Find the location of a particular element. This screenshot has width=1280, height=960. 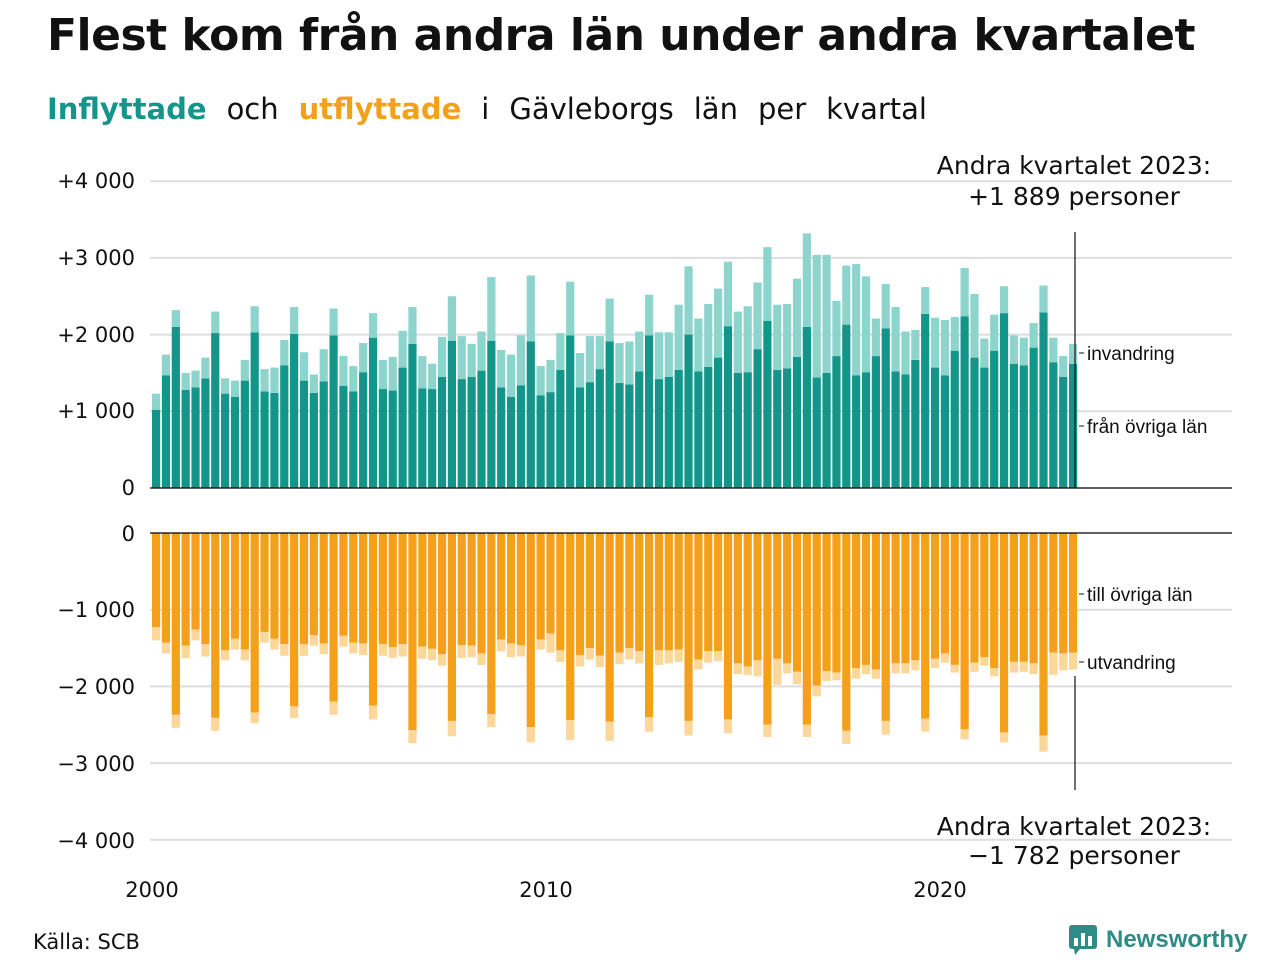

x-tick-label: 2020 is located at coordinates (939, 890).